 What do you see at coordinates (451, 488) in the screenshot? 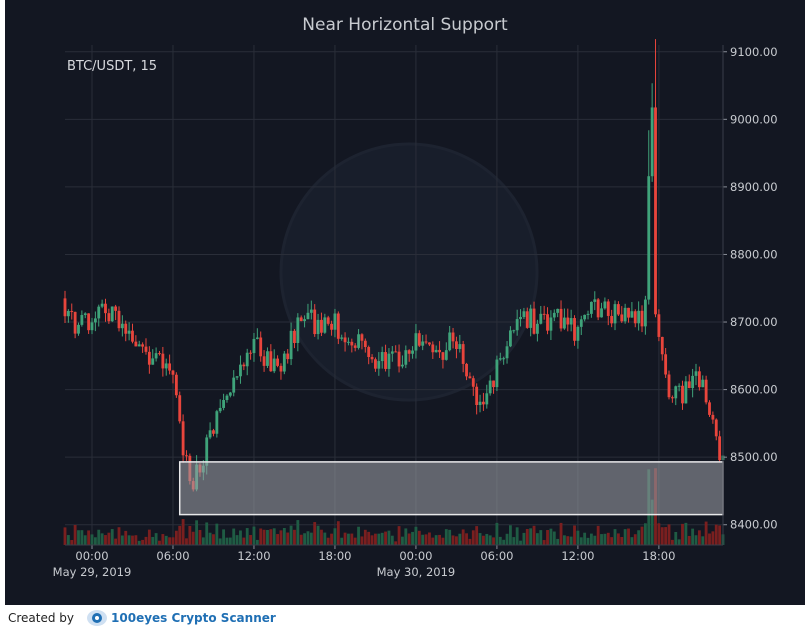
I see `support-zone` at bounding box center [451, 488].